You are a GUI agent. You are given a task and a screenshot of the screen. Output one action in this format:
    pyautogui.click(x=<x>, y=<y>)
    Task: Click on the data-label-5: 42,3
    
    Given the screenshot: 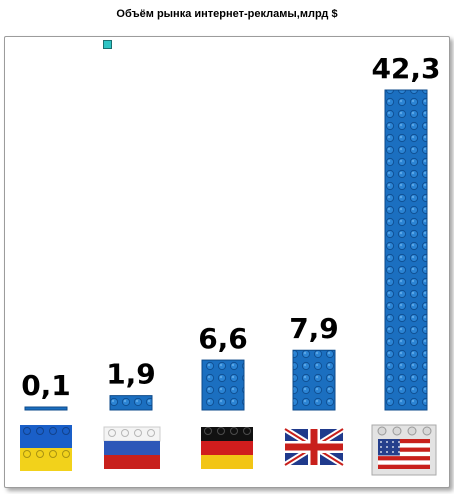 What is the action you would take?
    pyautogui.click(x=405, y=68)
    